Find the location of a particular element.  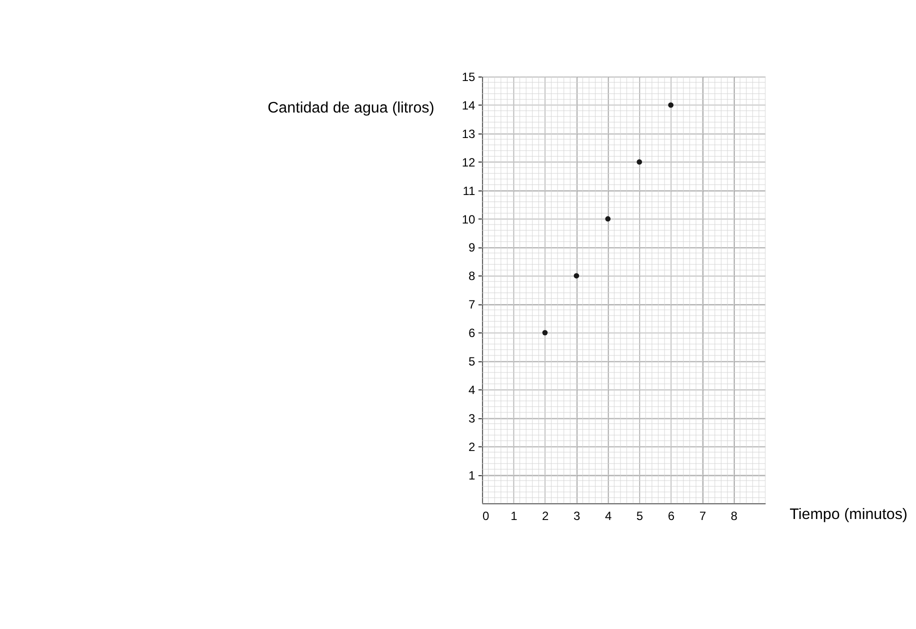

y-tick-label: 1 is located at coordinates (472, 475).